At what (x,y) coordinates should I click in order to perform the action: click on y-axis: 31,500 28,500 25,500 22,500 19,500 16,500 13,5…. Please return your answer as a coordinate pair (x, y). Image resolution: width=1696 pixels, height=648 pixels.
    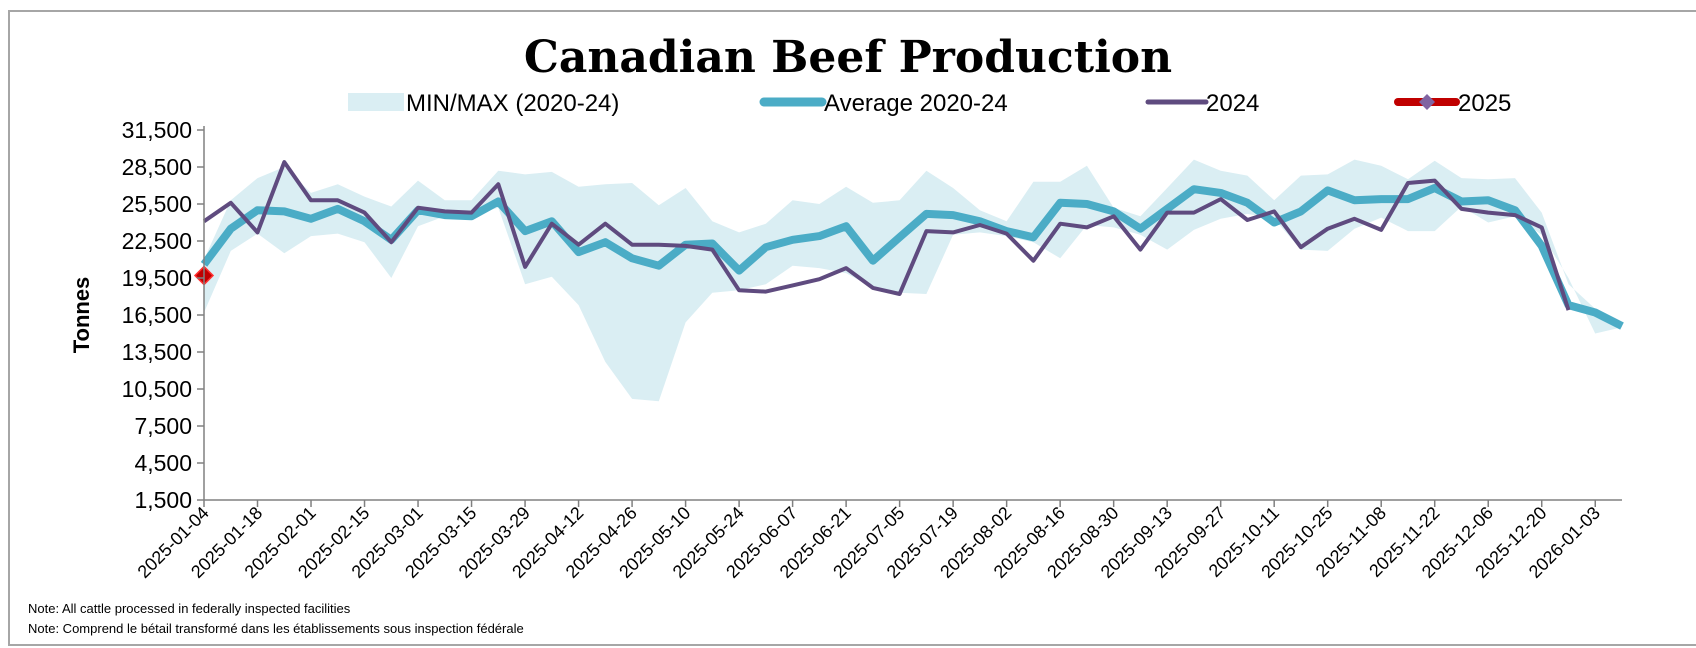
    Looking at the image, I should click on (163, 315).